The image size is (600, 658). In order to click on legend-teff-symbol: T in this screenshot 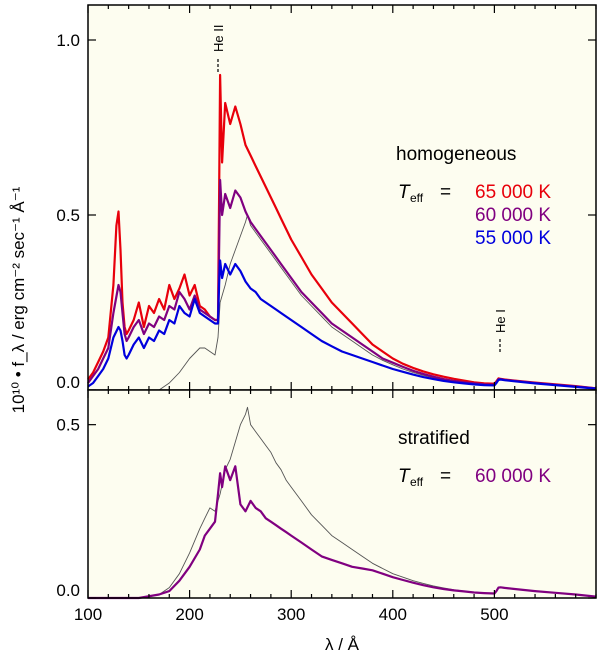, I will do `click(404, 192)`.